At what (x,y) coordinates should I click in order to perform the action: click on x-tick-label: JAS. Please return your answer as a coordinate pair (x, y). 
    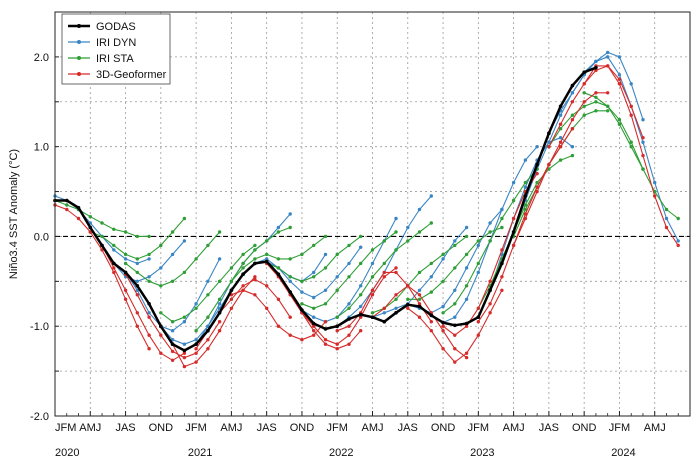
    Looking at the image, I should click on (267, 428).